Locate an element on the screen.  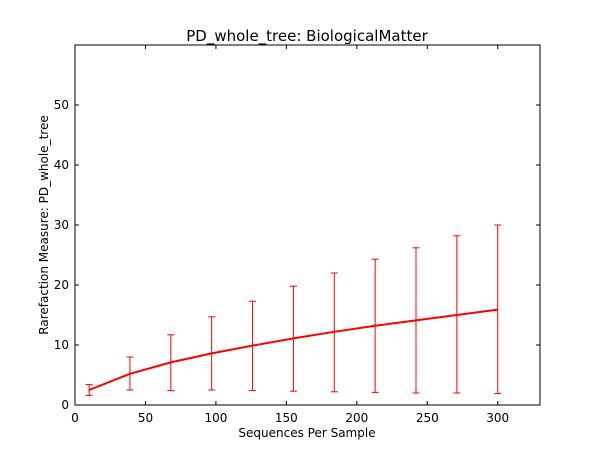
y-tick-label: 30 is located at coordinates (61, 225).